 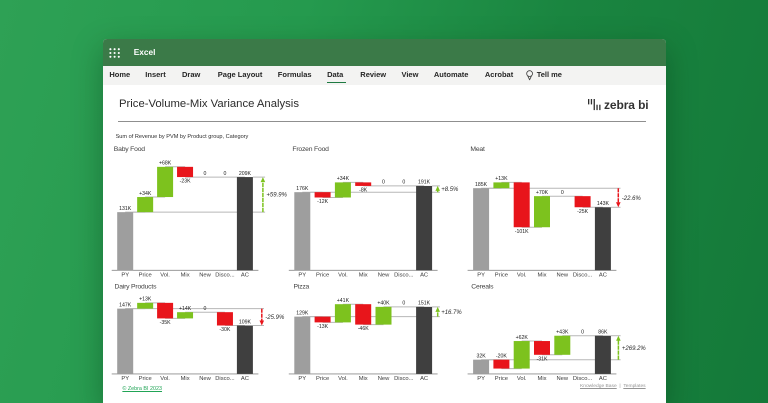 What do you see at coordinates (185, 182) in the screenshot?
I see `svg-text: -23K` at bounding box center [185, 182].